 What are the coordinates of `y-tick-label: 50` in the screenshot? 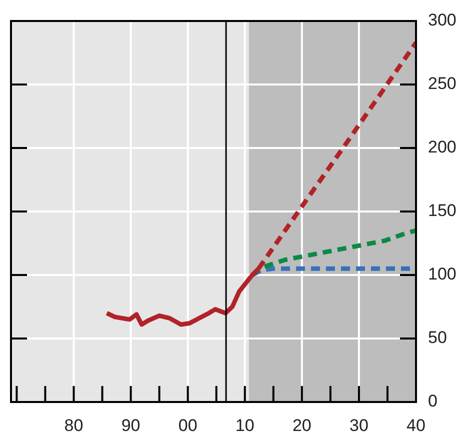 It's located at (437, 338).